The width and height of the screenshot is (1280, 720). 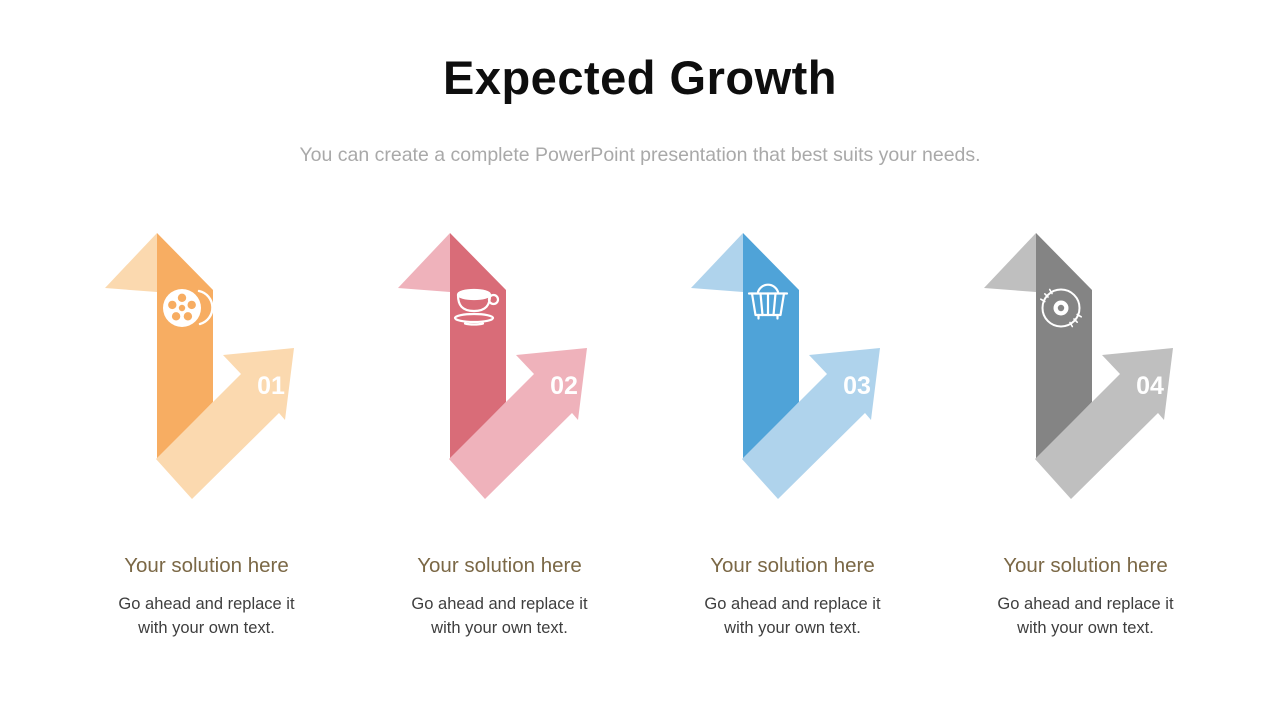 I want to click on step-number: 01, so click(x=271, y=386).